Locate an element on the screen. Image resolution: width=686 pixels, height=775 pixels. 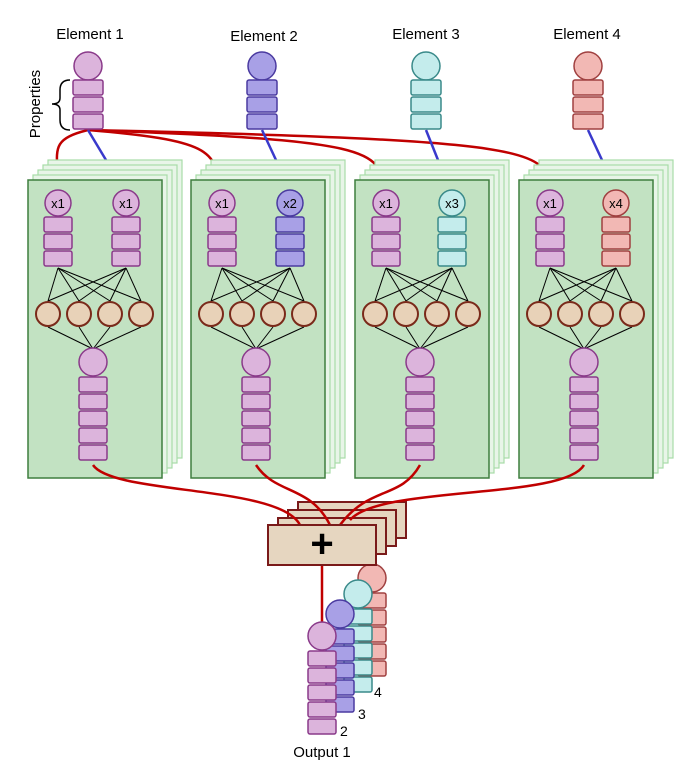
panel-3-own-weight: x3 is located at coordinates (452, 203).